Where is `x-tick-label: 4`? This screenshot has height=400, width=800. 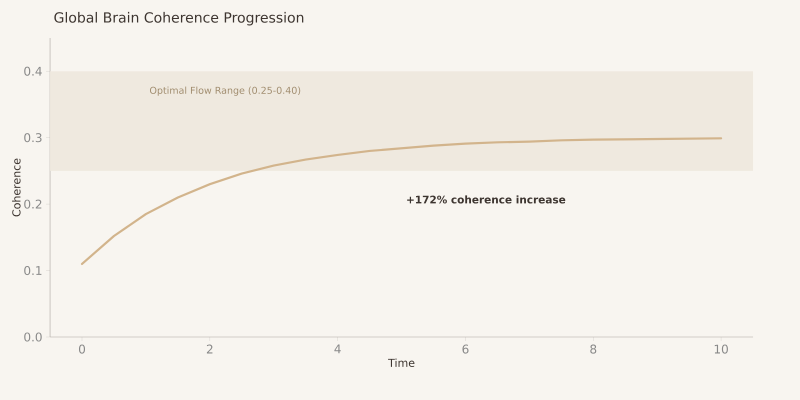 x-tick-label: 4 is located at coordinates (337, 349).